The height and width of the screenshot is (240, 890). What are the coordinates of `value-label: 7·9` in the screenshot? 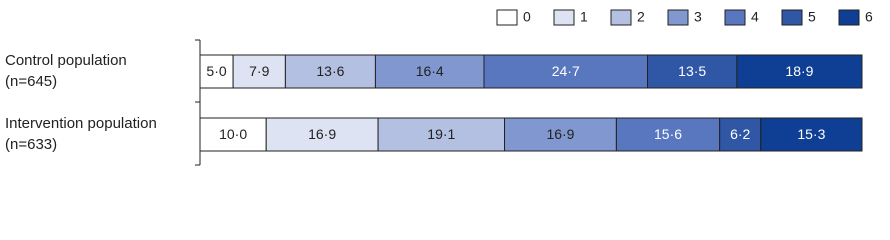 It's located at (259, 71).